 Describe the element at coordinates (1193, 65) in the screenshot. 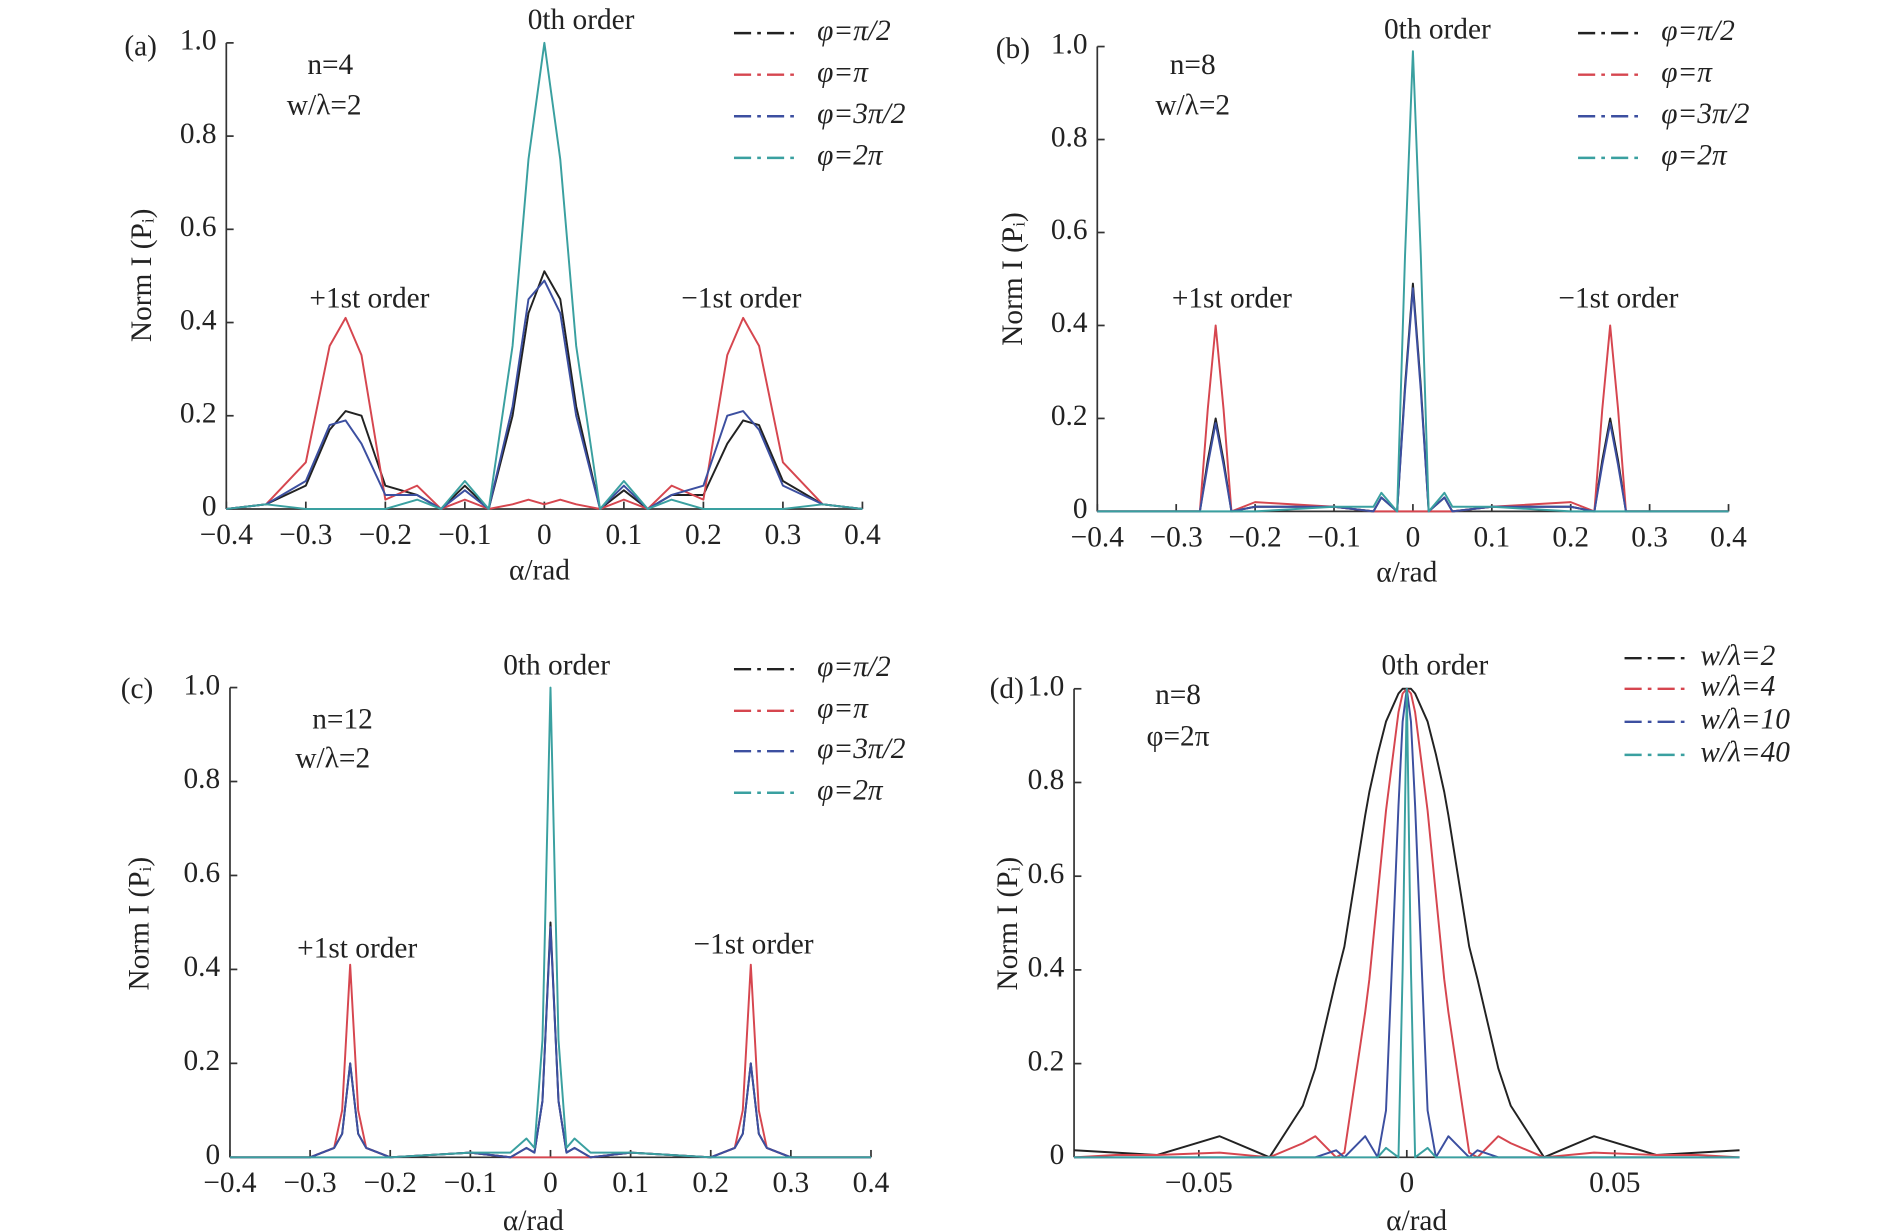

I see `annotation: n=8` at that location.